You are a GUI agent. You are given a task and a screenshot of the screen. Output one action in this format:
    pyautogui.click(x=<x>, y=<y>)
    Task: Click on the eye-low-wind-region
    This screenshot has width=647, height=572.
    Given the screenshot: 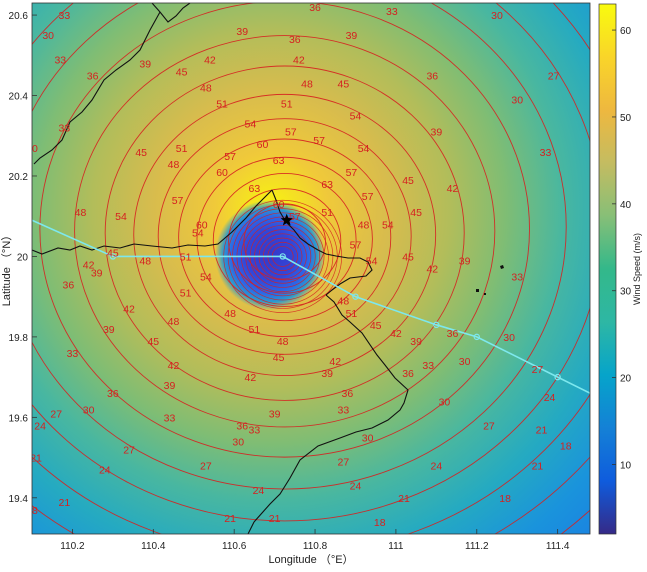 What is the action you would take?
    pyautogui.click(x=270, y=255)
    